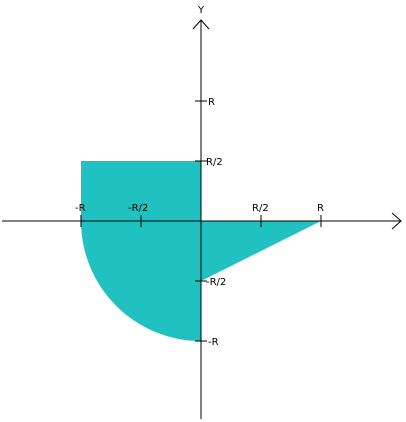 This screenshot has height=422, width=406. What do you see at coordinates (80, 208) in the screenshot?
I see `x-tick-label-neg-r: -R` at bounding box center [80, 208].